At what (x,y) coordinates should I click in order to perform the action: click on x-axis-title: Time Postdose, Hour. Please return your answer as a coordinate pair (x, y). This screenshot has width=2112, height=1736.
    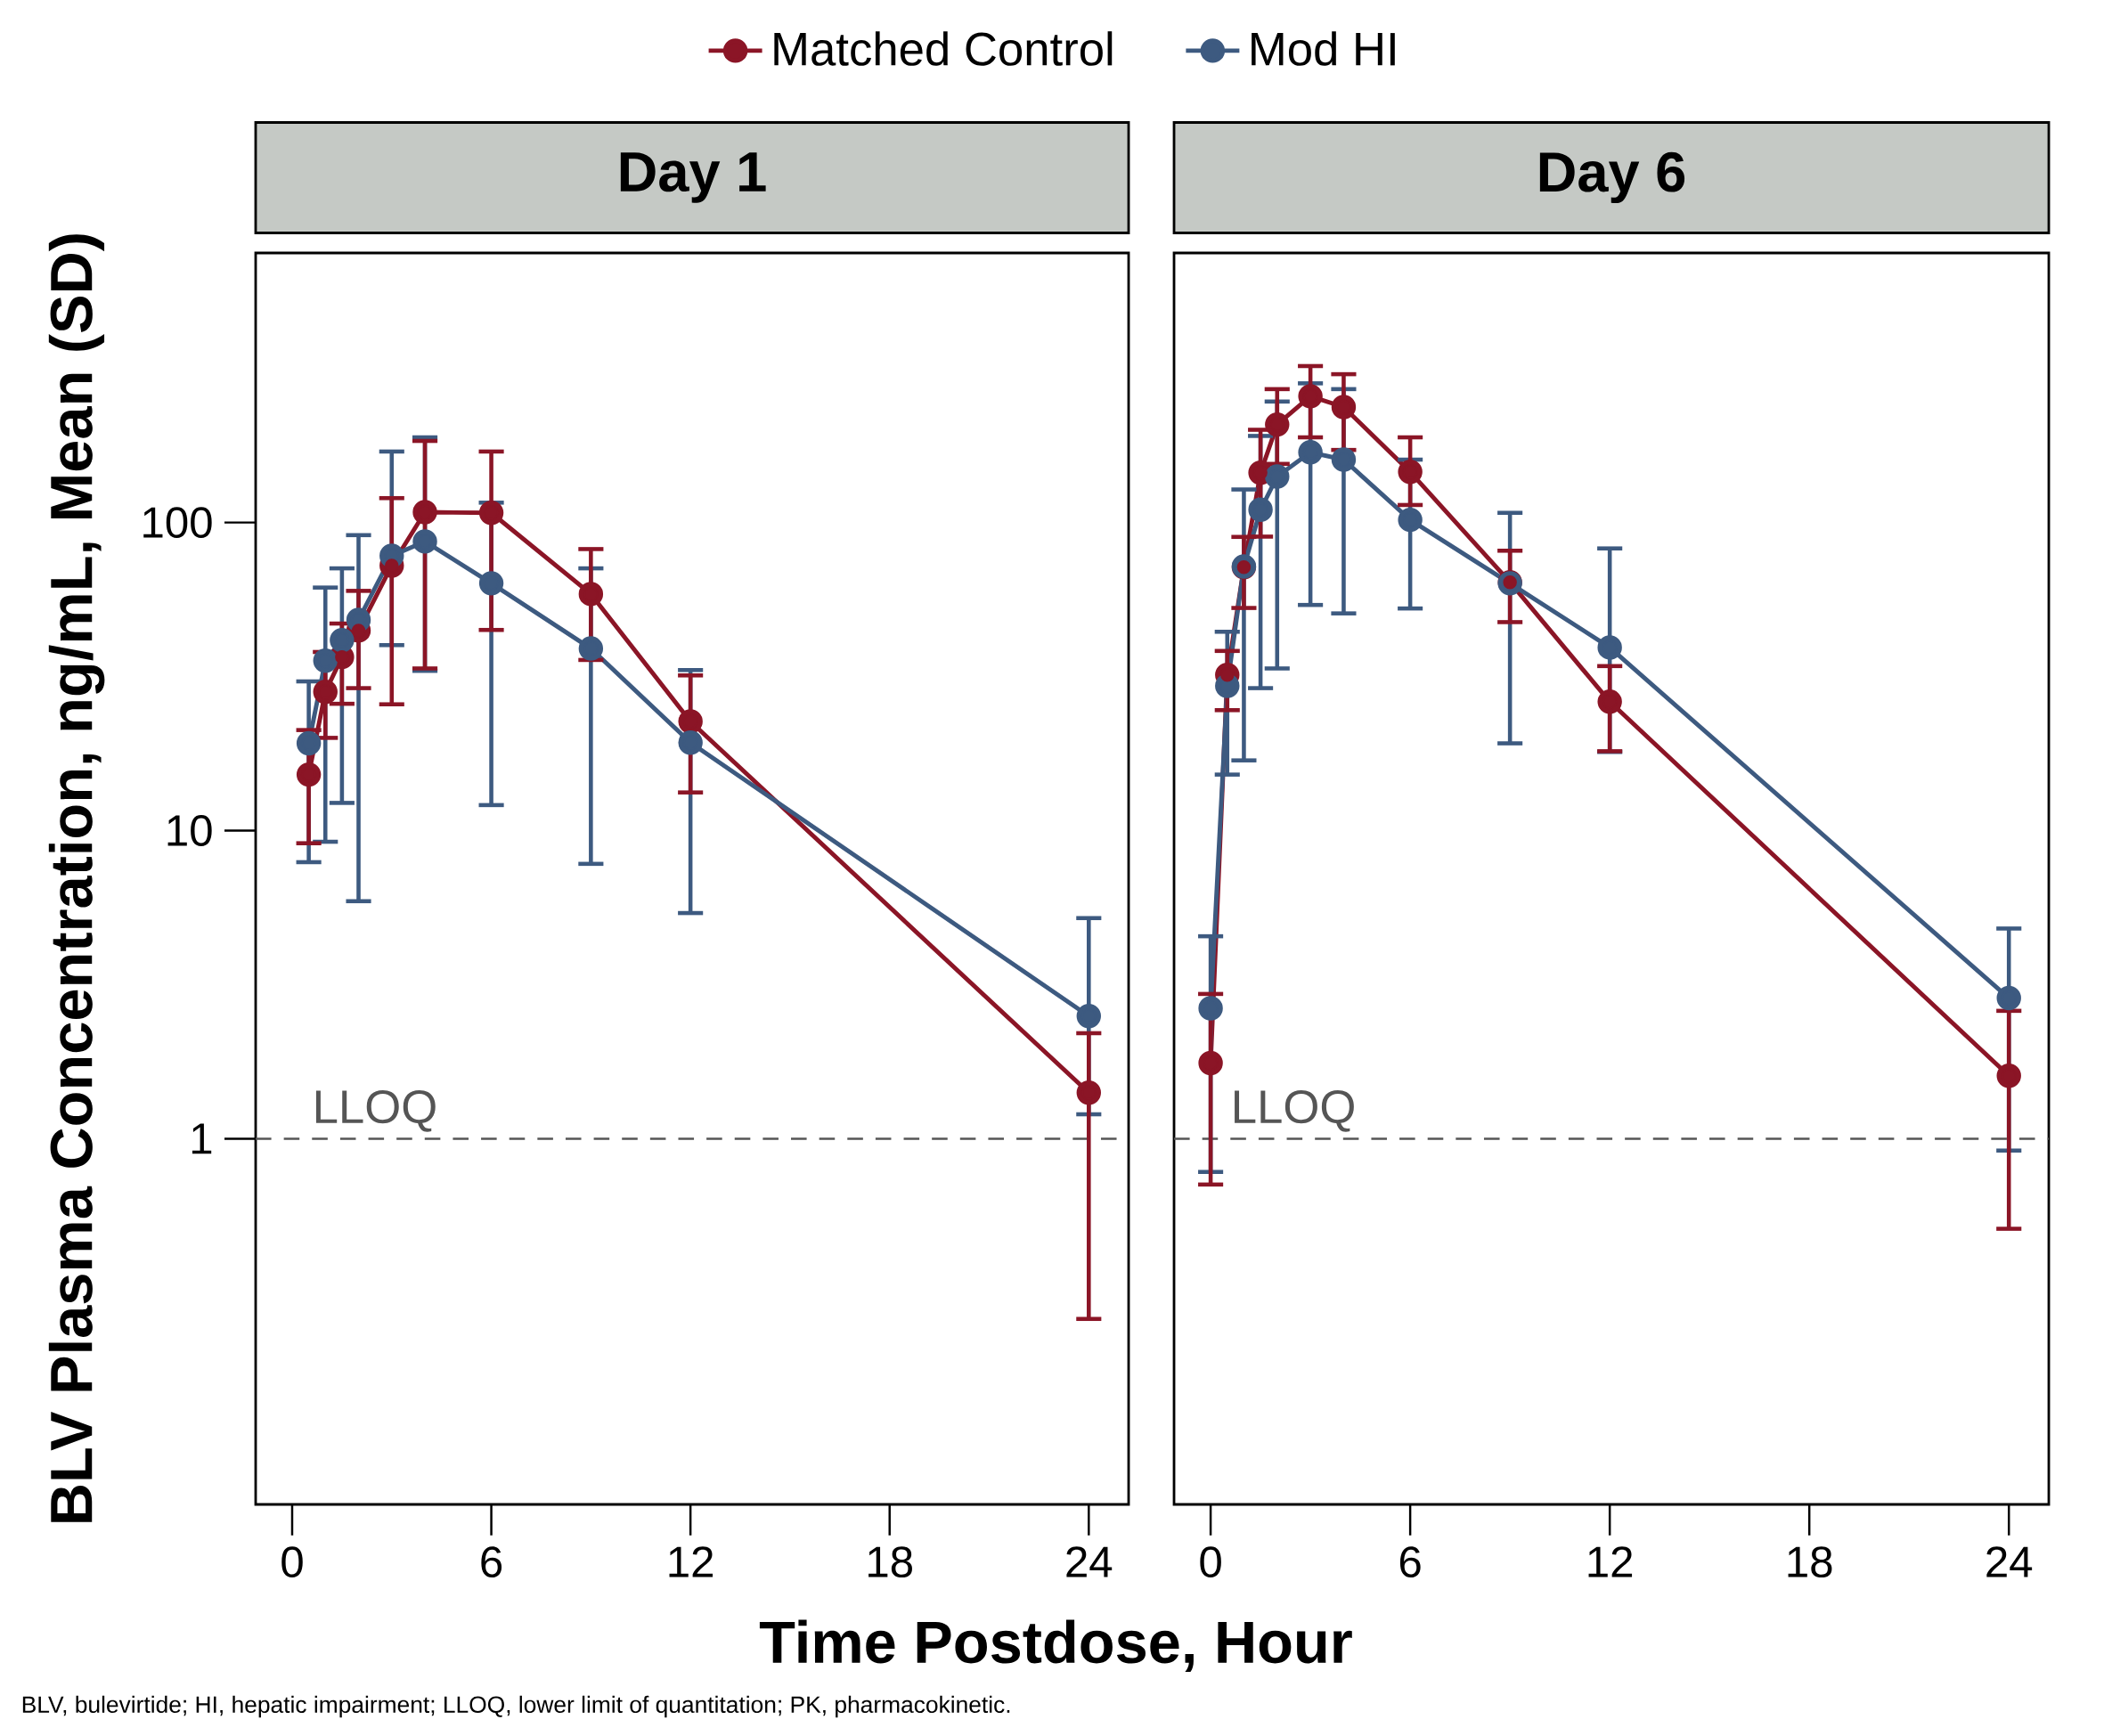
    Looking at the image, I should click on (1055, 1646).